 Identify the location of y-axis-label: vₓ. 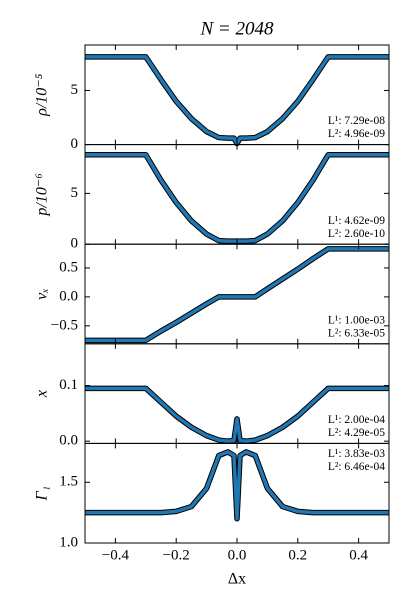
(42, 294).